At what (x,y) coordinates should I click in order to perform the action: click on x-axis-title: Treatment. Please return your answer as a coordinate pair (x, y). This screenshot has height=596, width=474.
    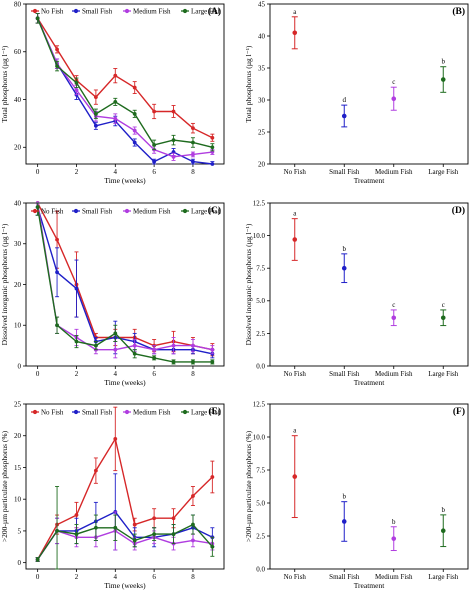
    Looking at the image, I should click on (369, 382).